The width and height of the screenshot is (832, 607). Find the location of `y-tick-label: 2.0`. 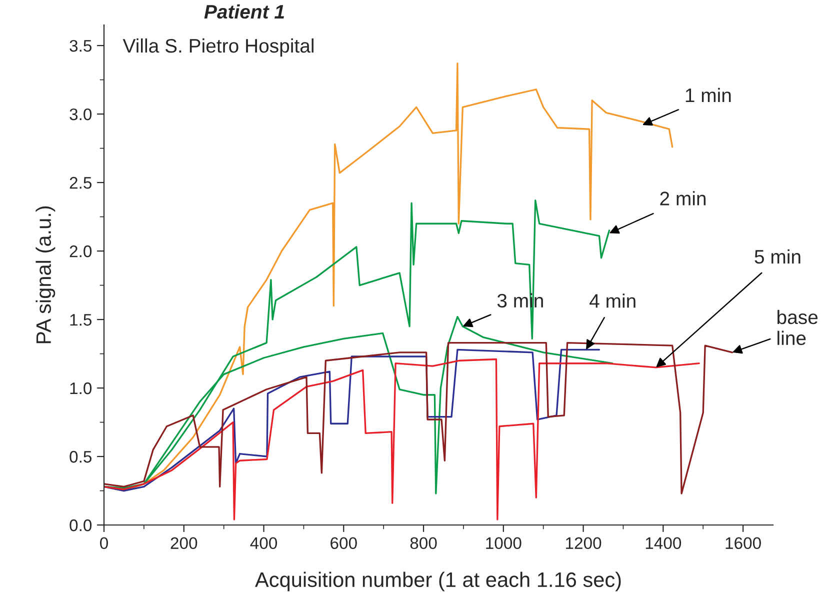

y-tick-label: 2.0 is located at coordinates (81, 251).